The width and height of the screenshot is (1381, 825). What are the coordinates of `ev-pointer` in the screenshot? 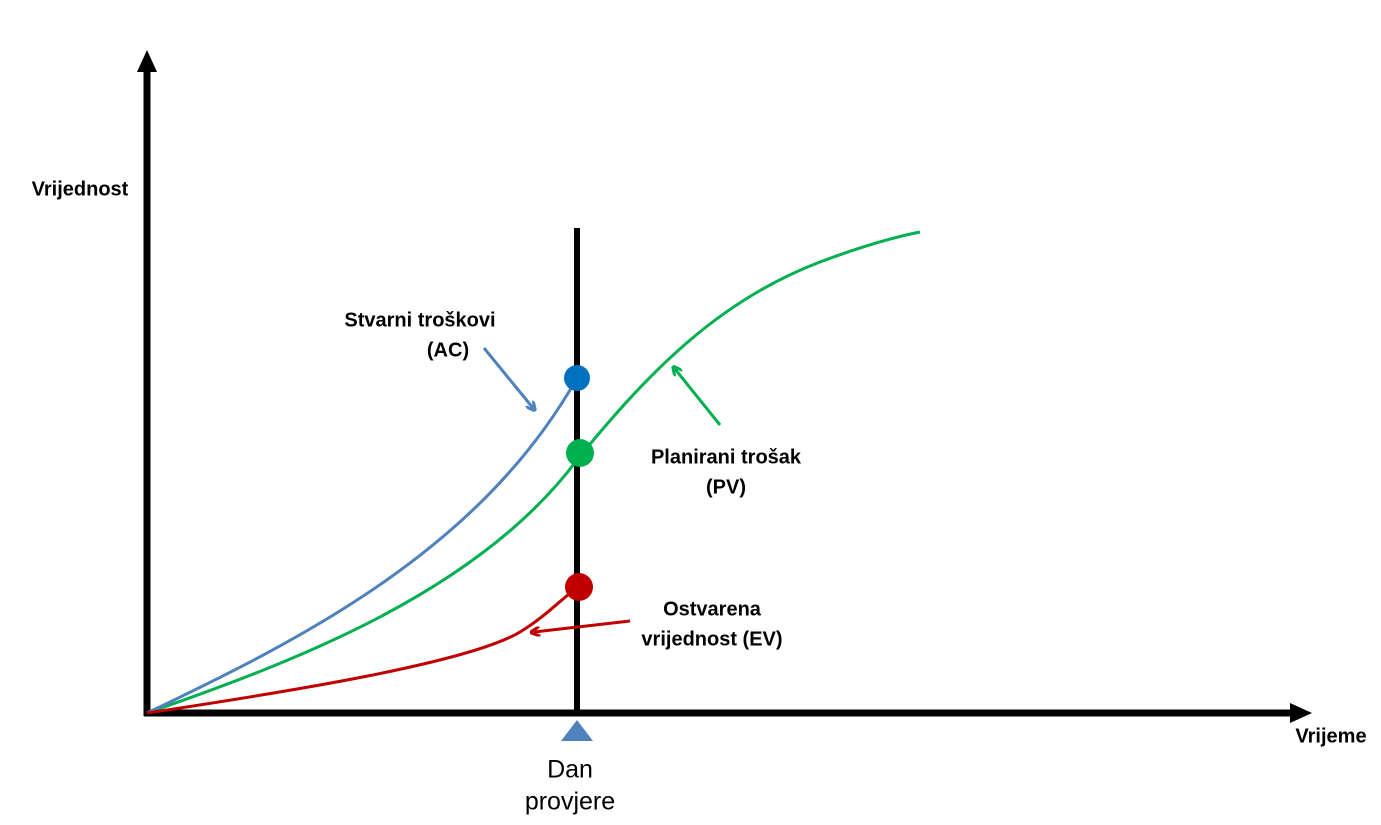 It's located at (582, 625).